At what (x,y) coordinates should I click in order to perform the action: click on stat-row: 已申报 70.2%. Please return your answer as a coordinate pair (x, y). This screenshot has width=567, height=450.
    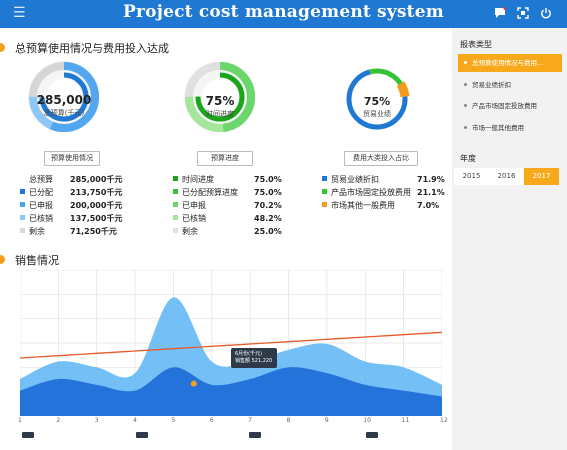
    Looking at the image, I should click on (233, 205).